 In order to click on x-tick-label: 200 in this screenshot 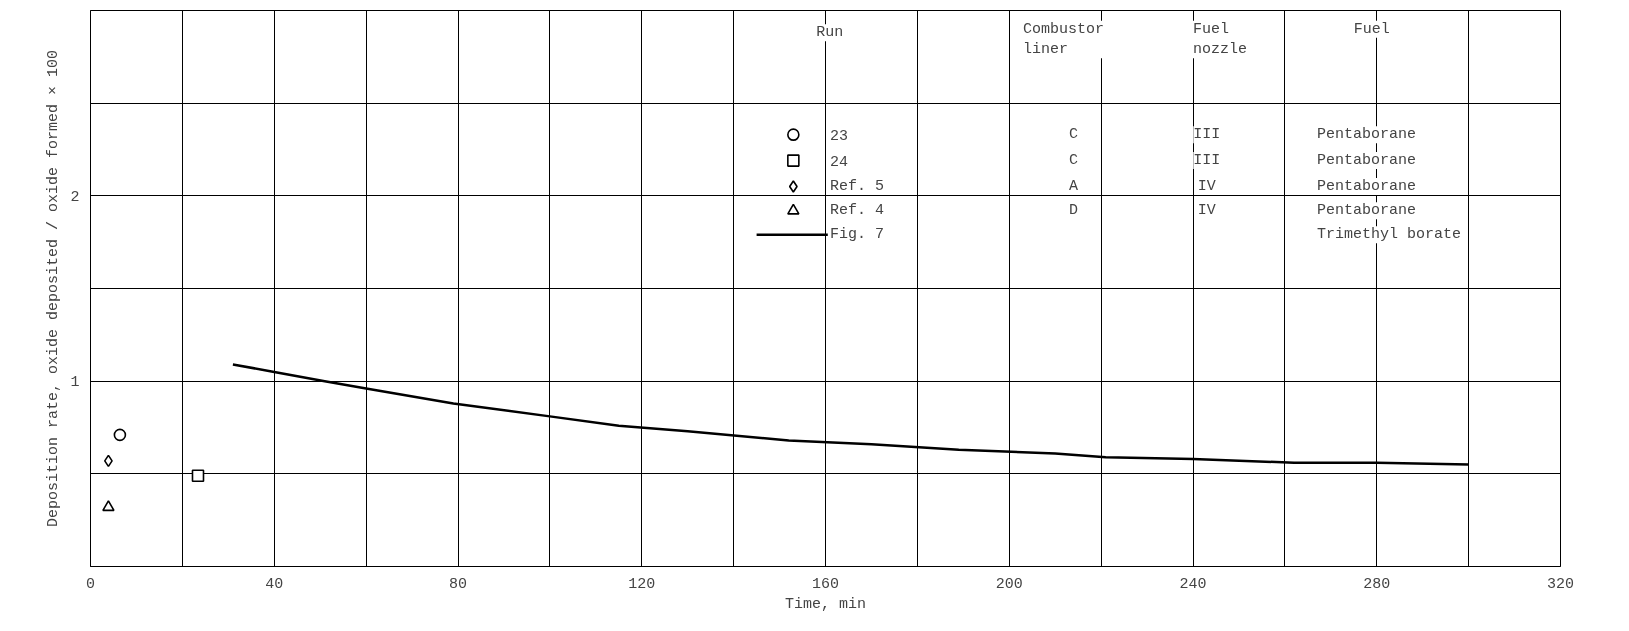, I will do `click(1009, 584)`.